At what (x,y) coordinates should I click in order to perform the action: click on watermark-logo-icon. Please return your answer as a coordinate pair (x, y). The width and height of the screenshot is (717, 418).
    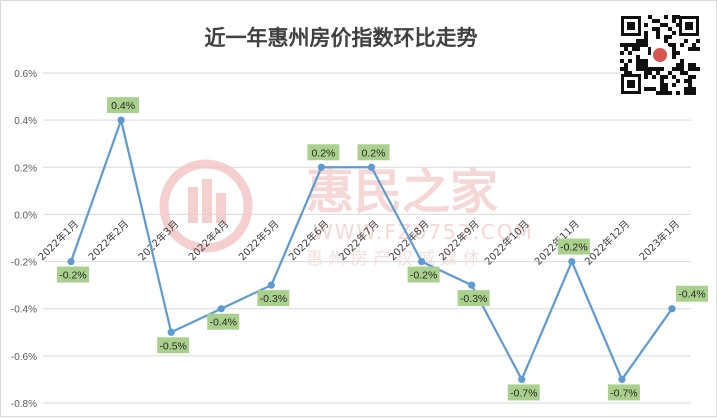
    Looking at the image, I should click on (206, 206).